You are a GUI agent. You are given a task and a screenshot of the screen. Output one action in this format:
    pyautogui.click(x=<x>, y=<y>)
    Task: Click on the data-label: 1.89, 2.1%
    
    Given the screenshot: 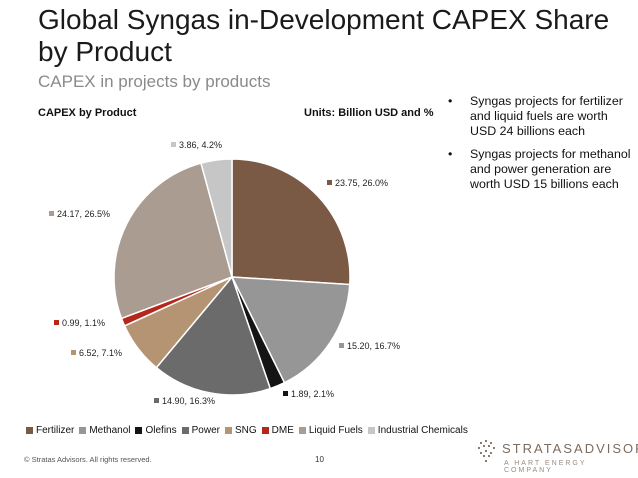 What is the action you would take?
    pyautogui.click(x=312, y=394)
    